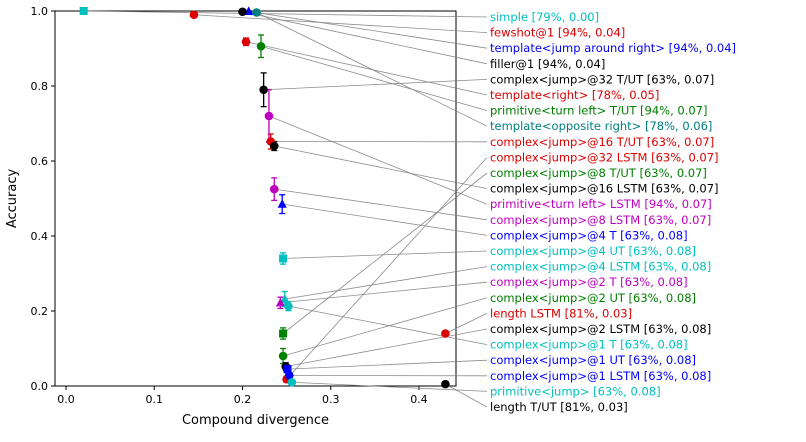 This screenshot has height=442, width=806. What do you see at coordinates (589, 235) in the screenshot?
I see `legend-entry: complex<jump>@4 T [63%, 0.08]` at bounding box center [589, 235].